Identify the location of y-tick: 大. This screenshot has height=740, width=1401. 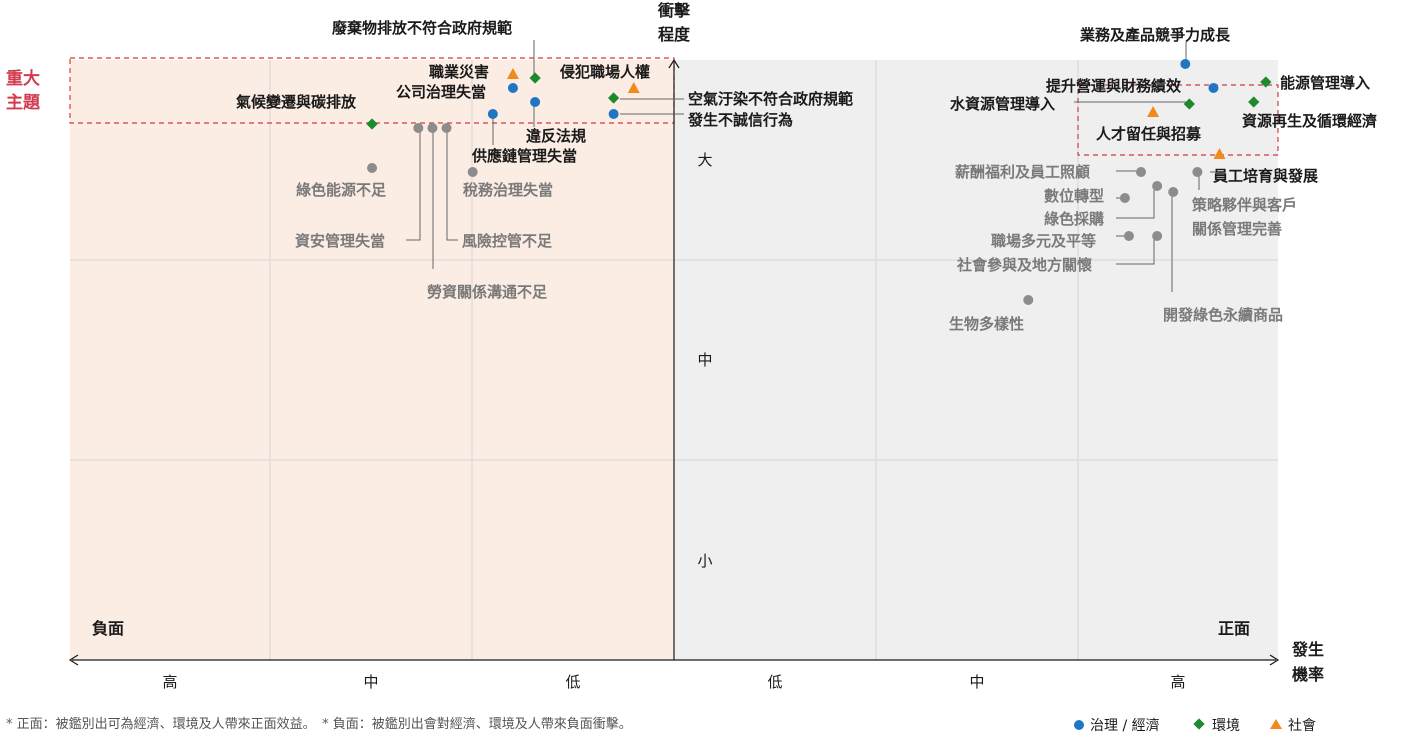
(704, 160).